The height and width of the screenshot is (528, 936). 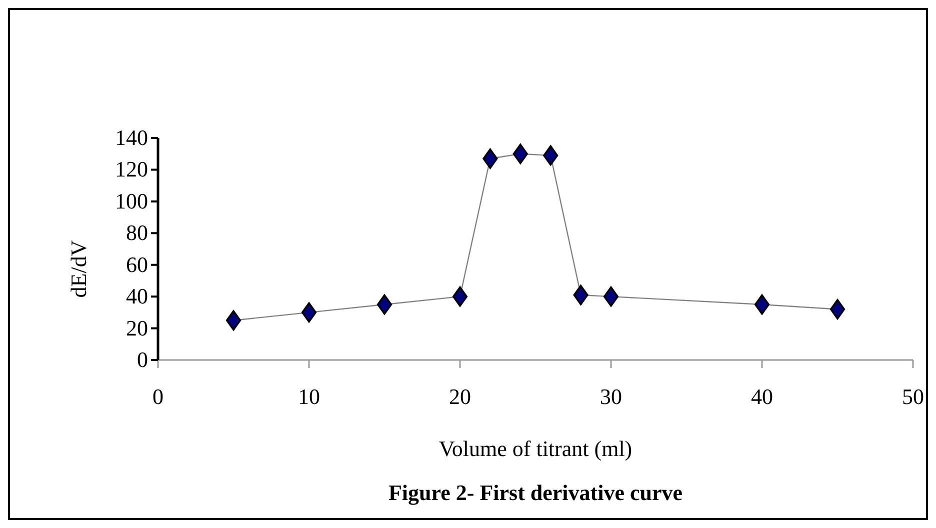 I want to click on x-axis-title: Volume of titrant (ml), so click(x=535, y=448).